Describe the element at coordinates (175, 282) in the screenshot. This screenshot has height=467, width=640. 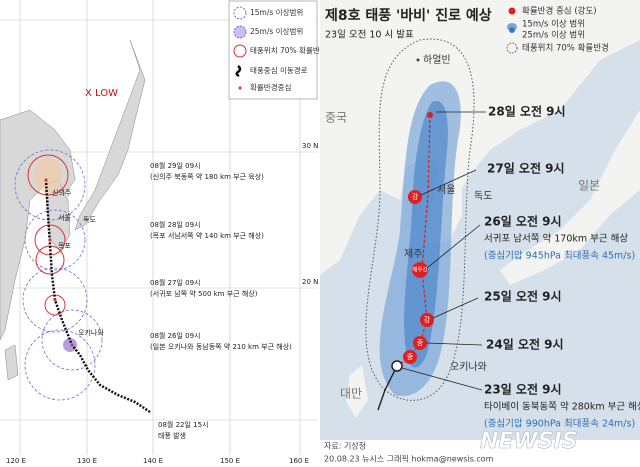
I see `forecast-time: 08월 27일 09시` at that location.